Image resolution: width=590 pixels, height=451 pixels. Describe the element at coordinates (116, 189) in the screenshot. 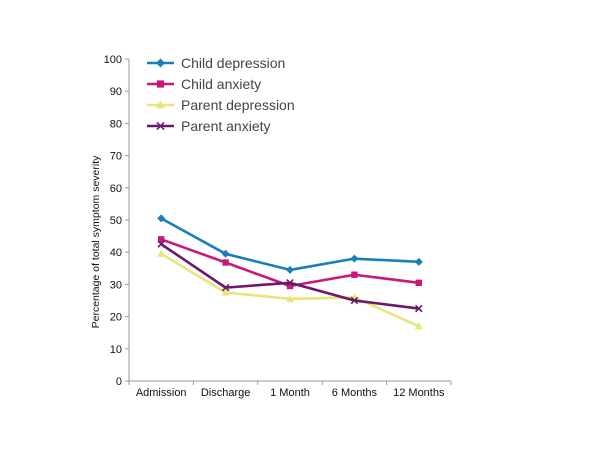

I see `y-tick-label: 60` at that location.